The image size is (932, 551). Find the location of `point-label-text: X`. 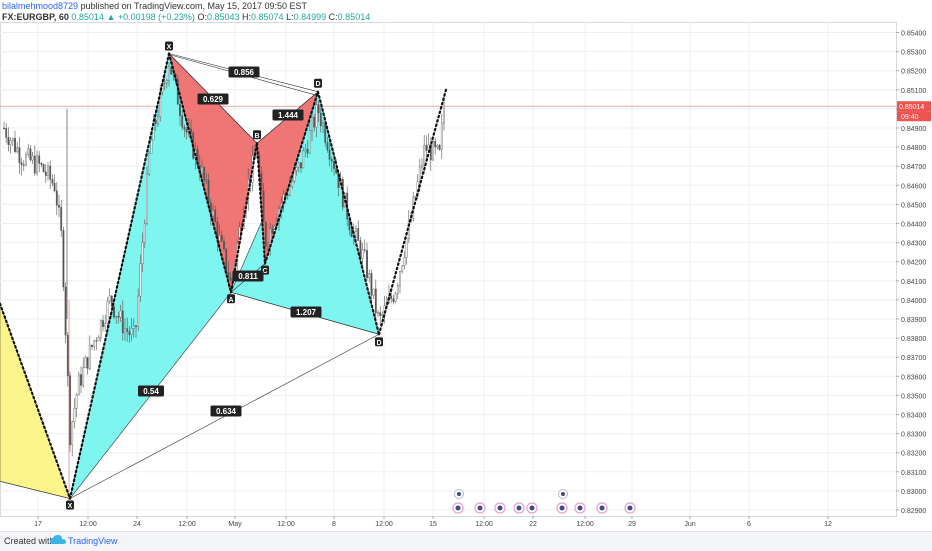

point-label-text: X is located at coordinates (70, 506).